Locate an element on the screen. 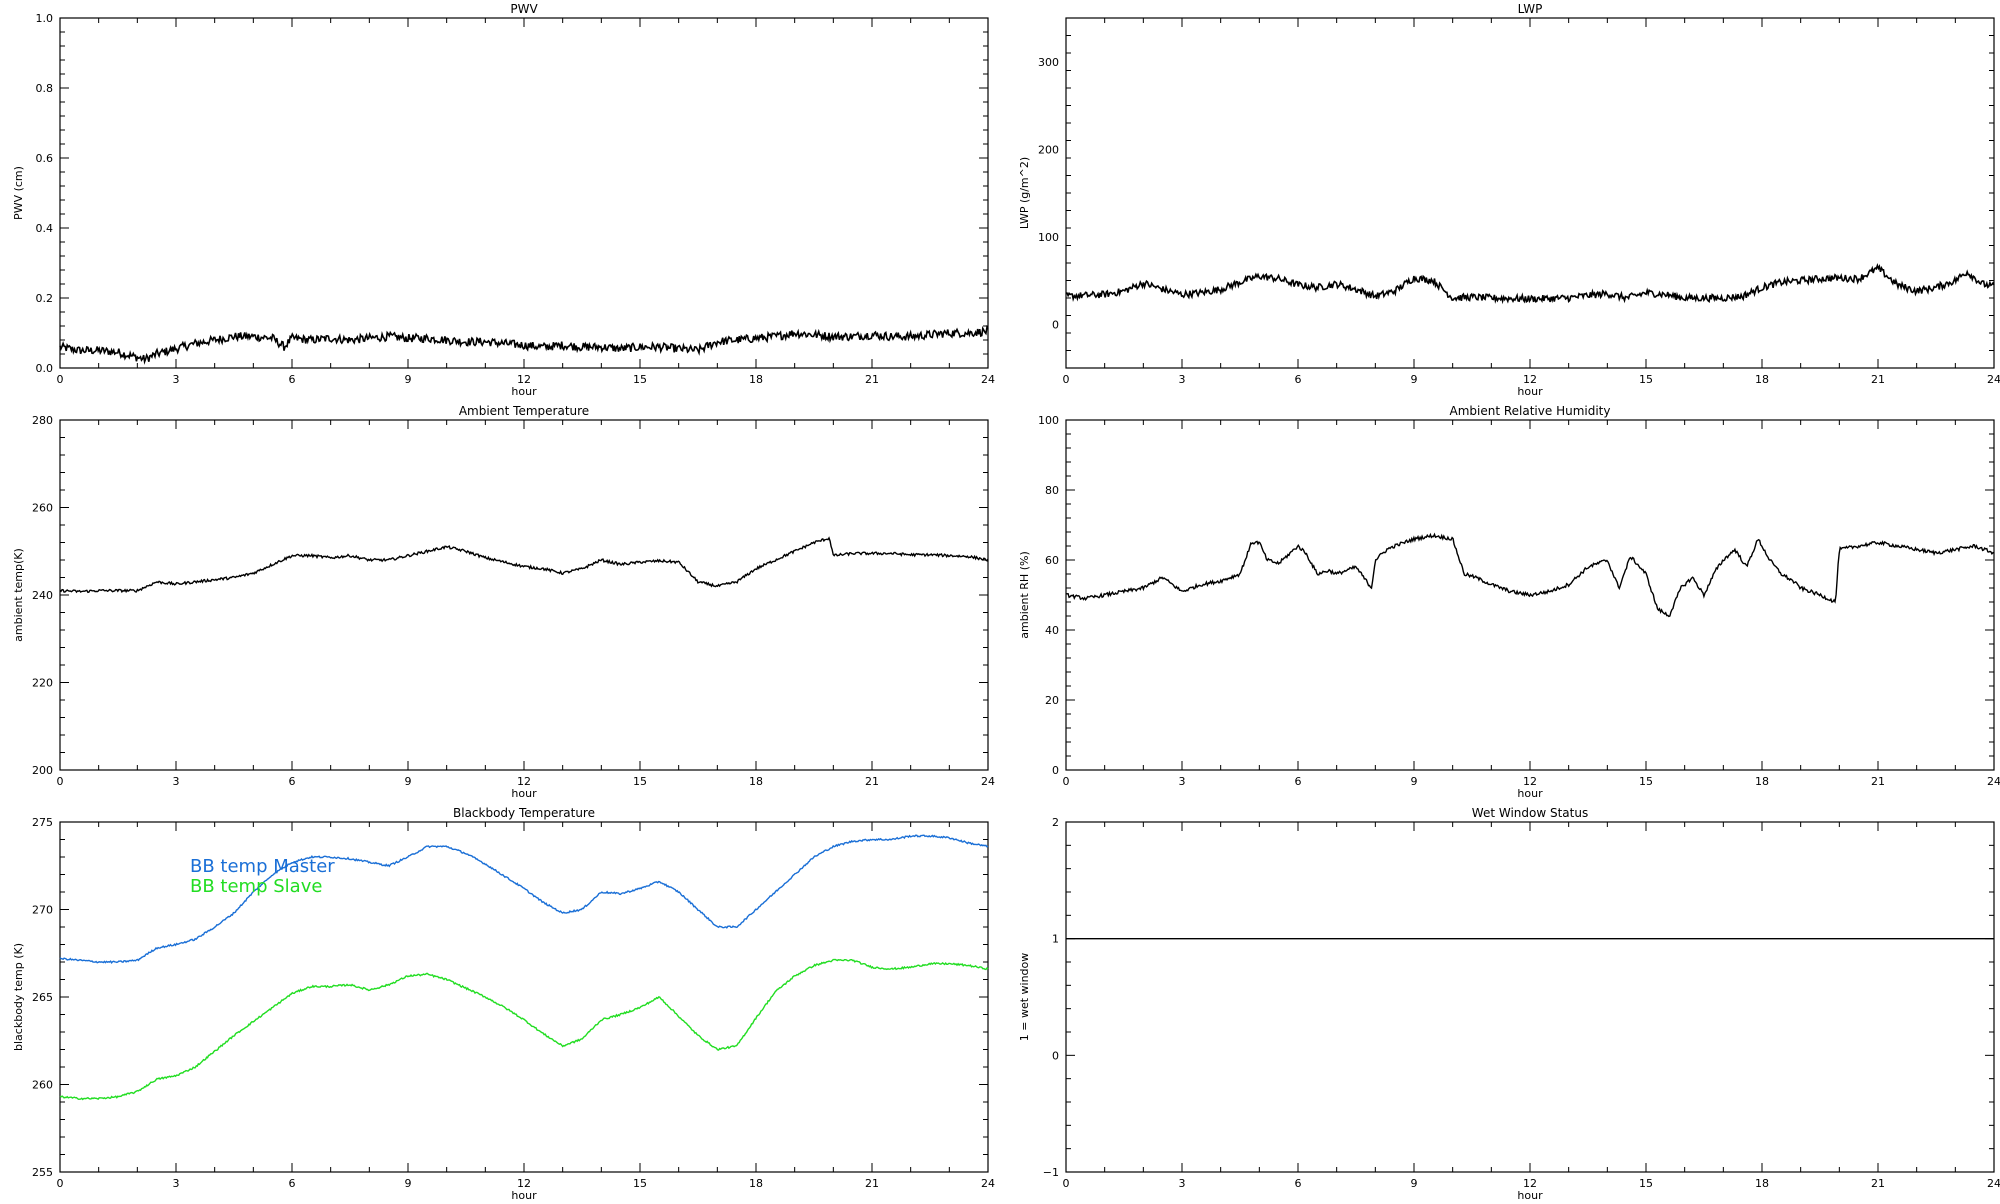  legend-entry: BB temp Master is located at coordinates (262, 866).